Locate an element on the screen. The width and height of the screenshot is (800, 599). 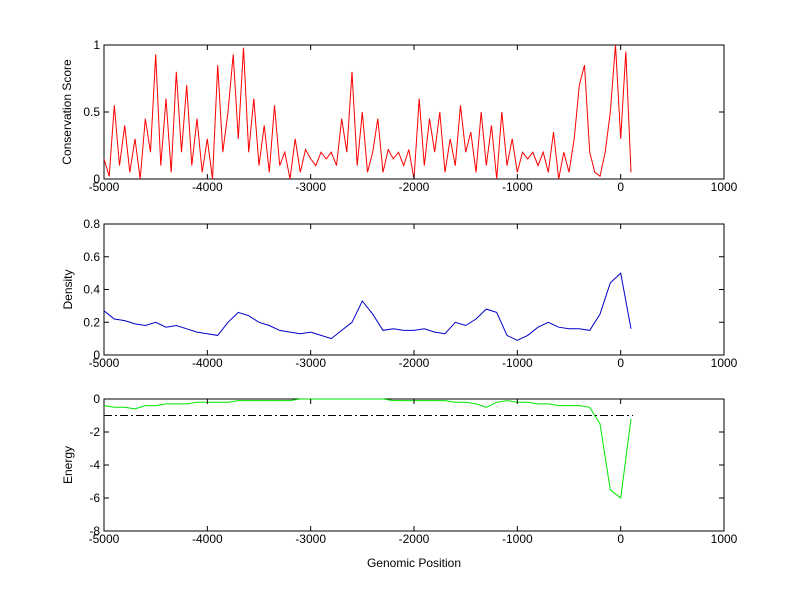
y-tick-label: -4 is located at coordinates (94, 465).